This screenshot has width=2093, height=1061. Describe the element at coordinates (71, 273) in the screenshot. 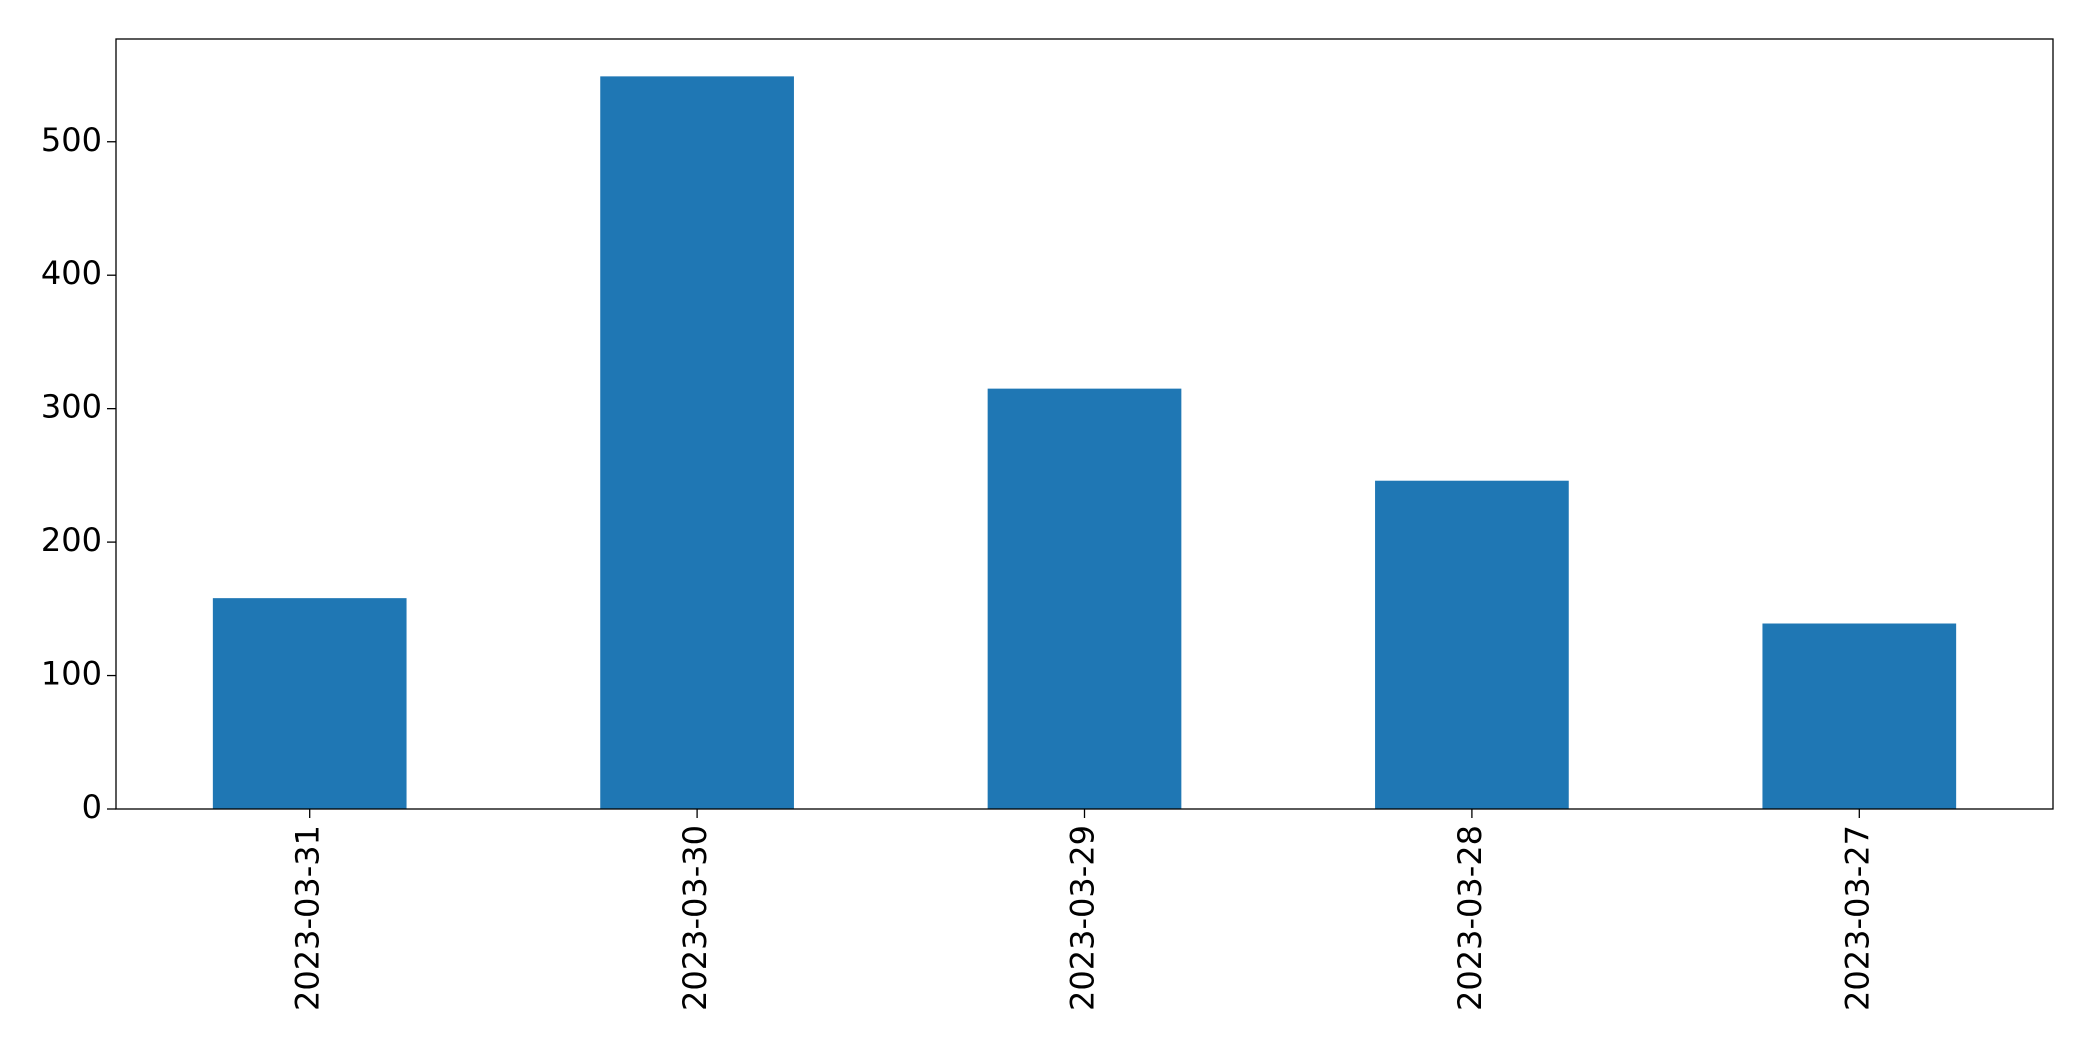

I see `y-tick-label: 400` at that location.